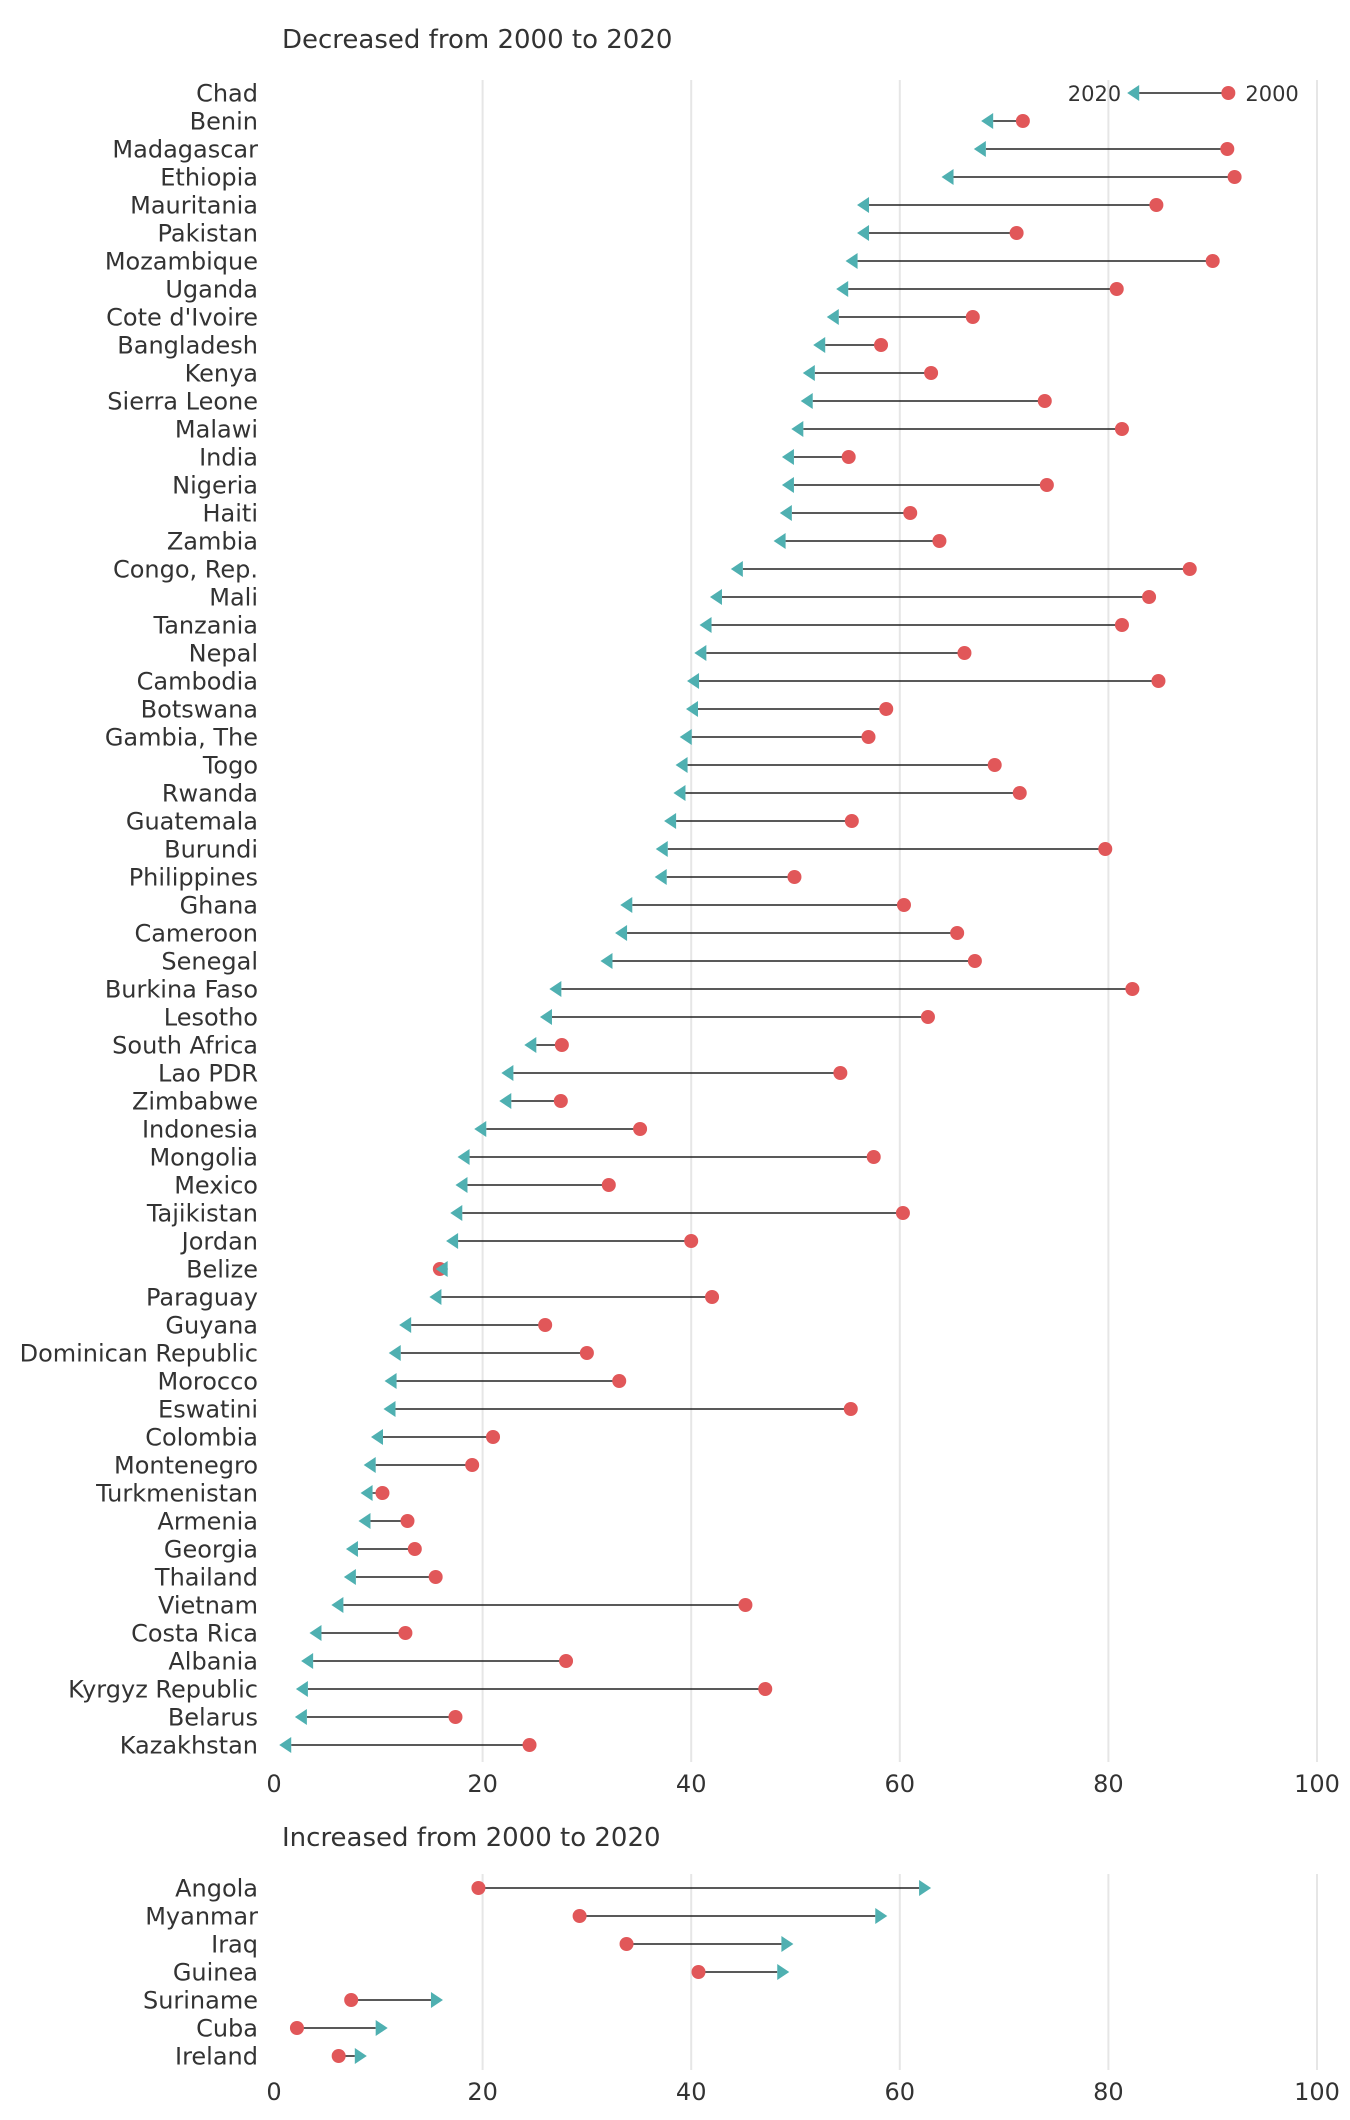  Describe the element at coordinates (222, 1270) in the screenshot. I see `category-label: Belize` at that location.